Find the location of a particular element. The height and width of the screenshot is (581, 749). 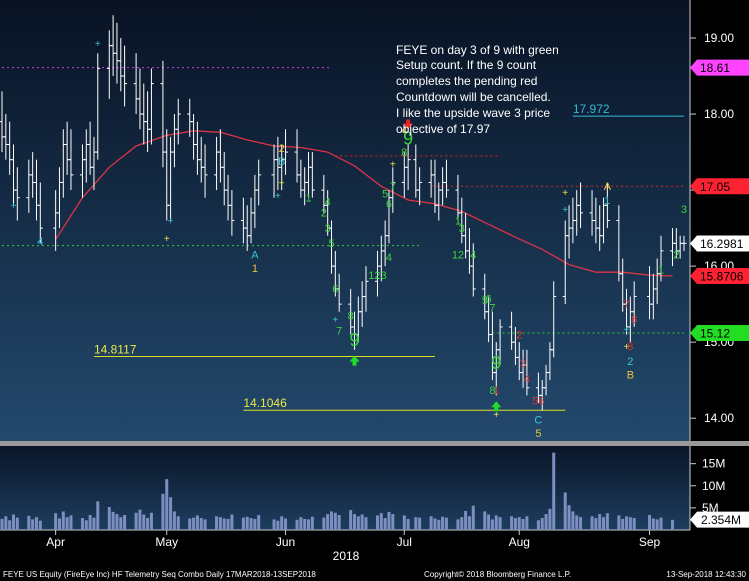

volume-tick-label: 5M is located at coordinates (710, 508).